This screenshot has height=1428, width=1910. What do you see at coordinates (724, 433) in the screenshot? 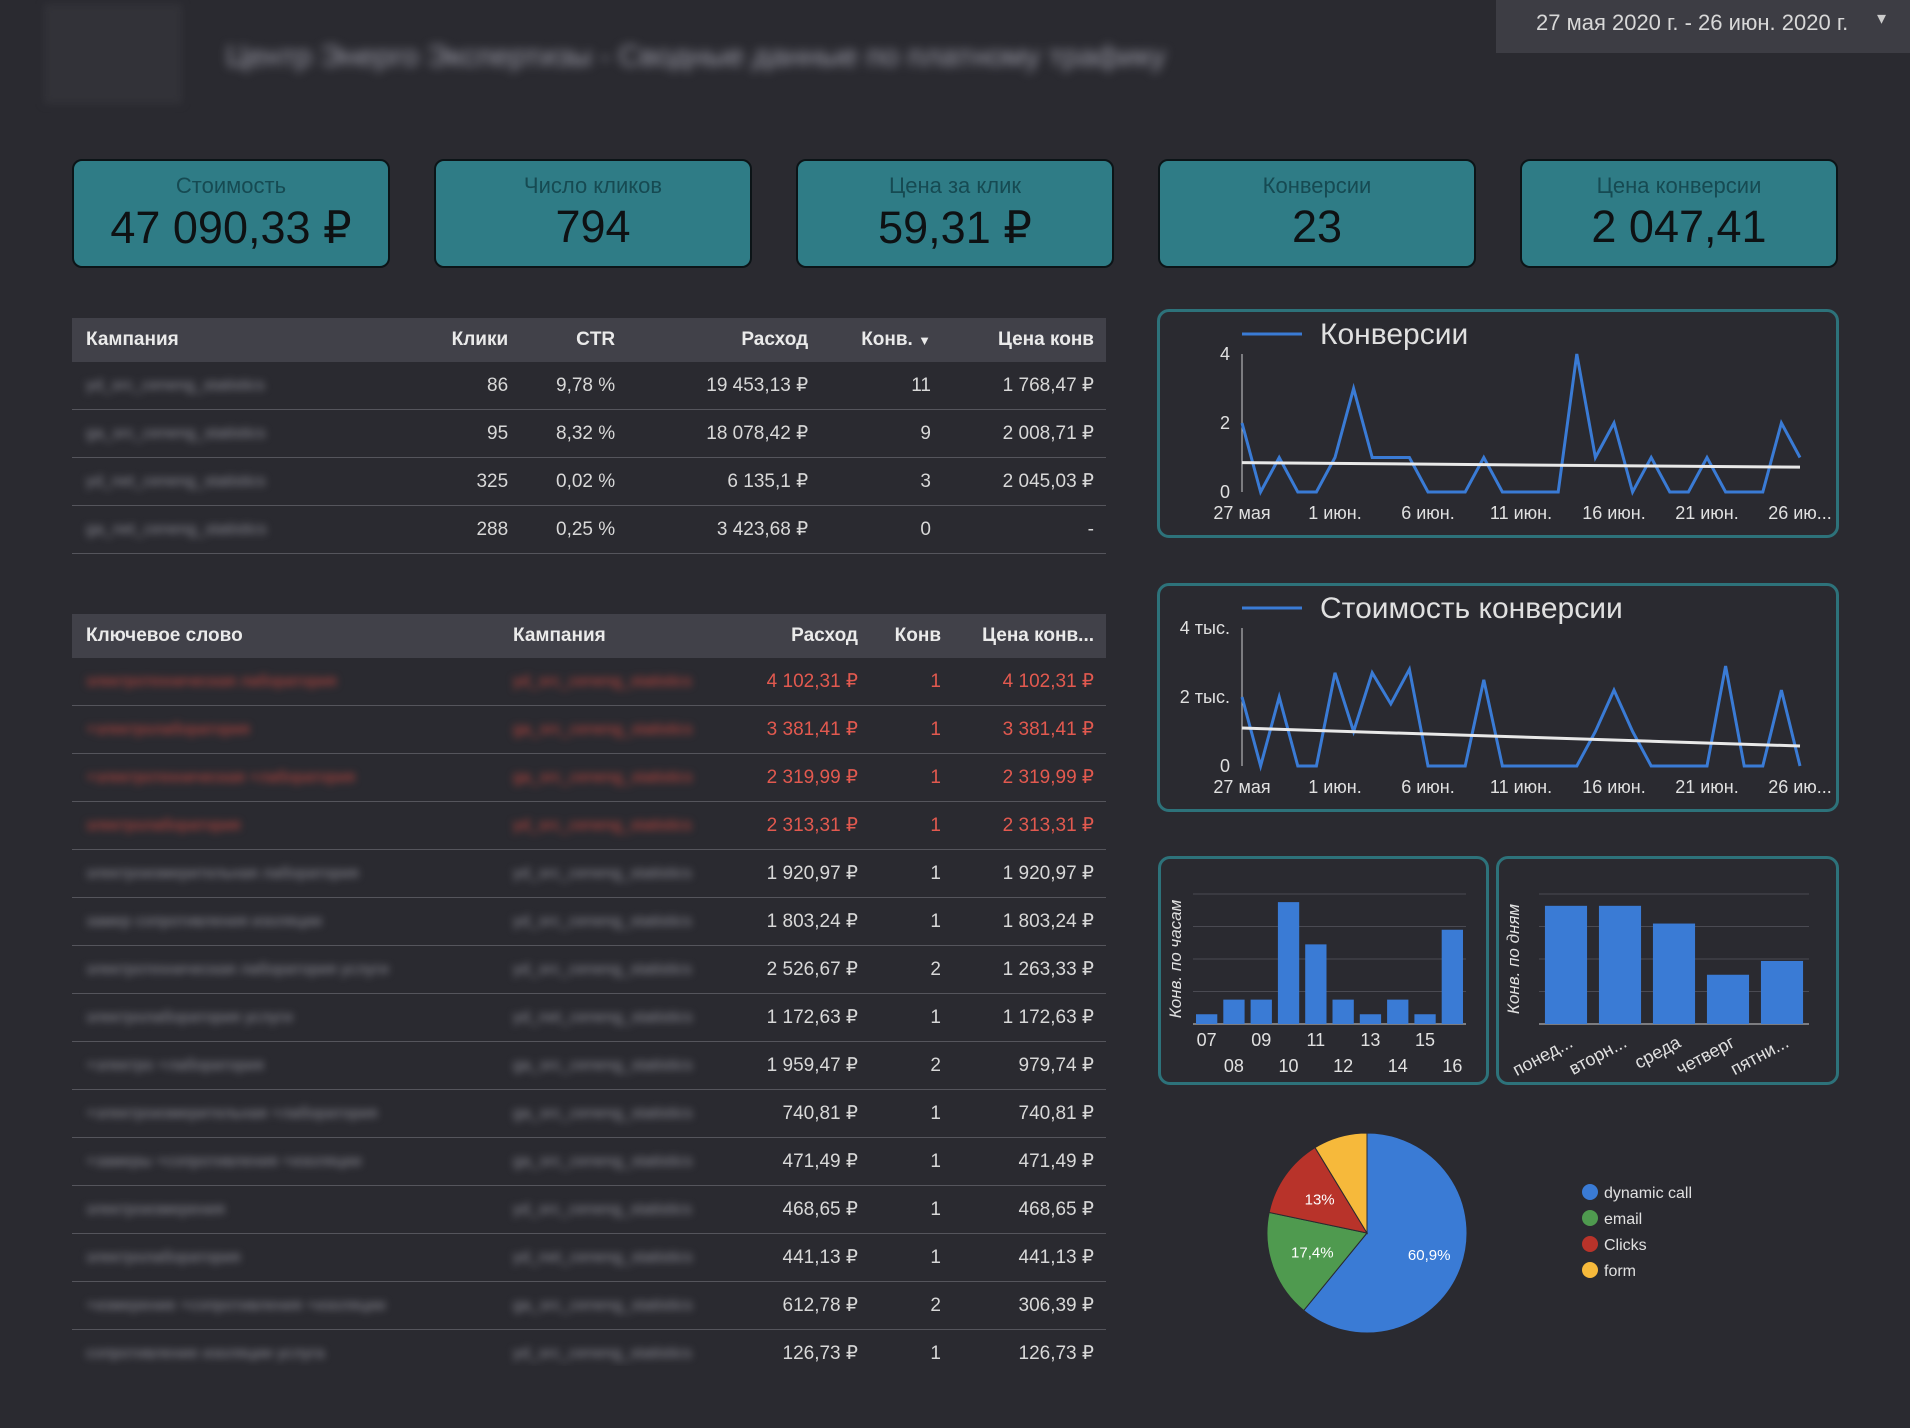
I see `spend-cell: 18 078,42 ₽` at bounding box center [724, 433].